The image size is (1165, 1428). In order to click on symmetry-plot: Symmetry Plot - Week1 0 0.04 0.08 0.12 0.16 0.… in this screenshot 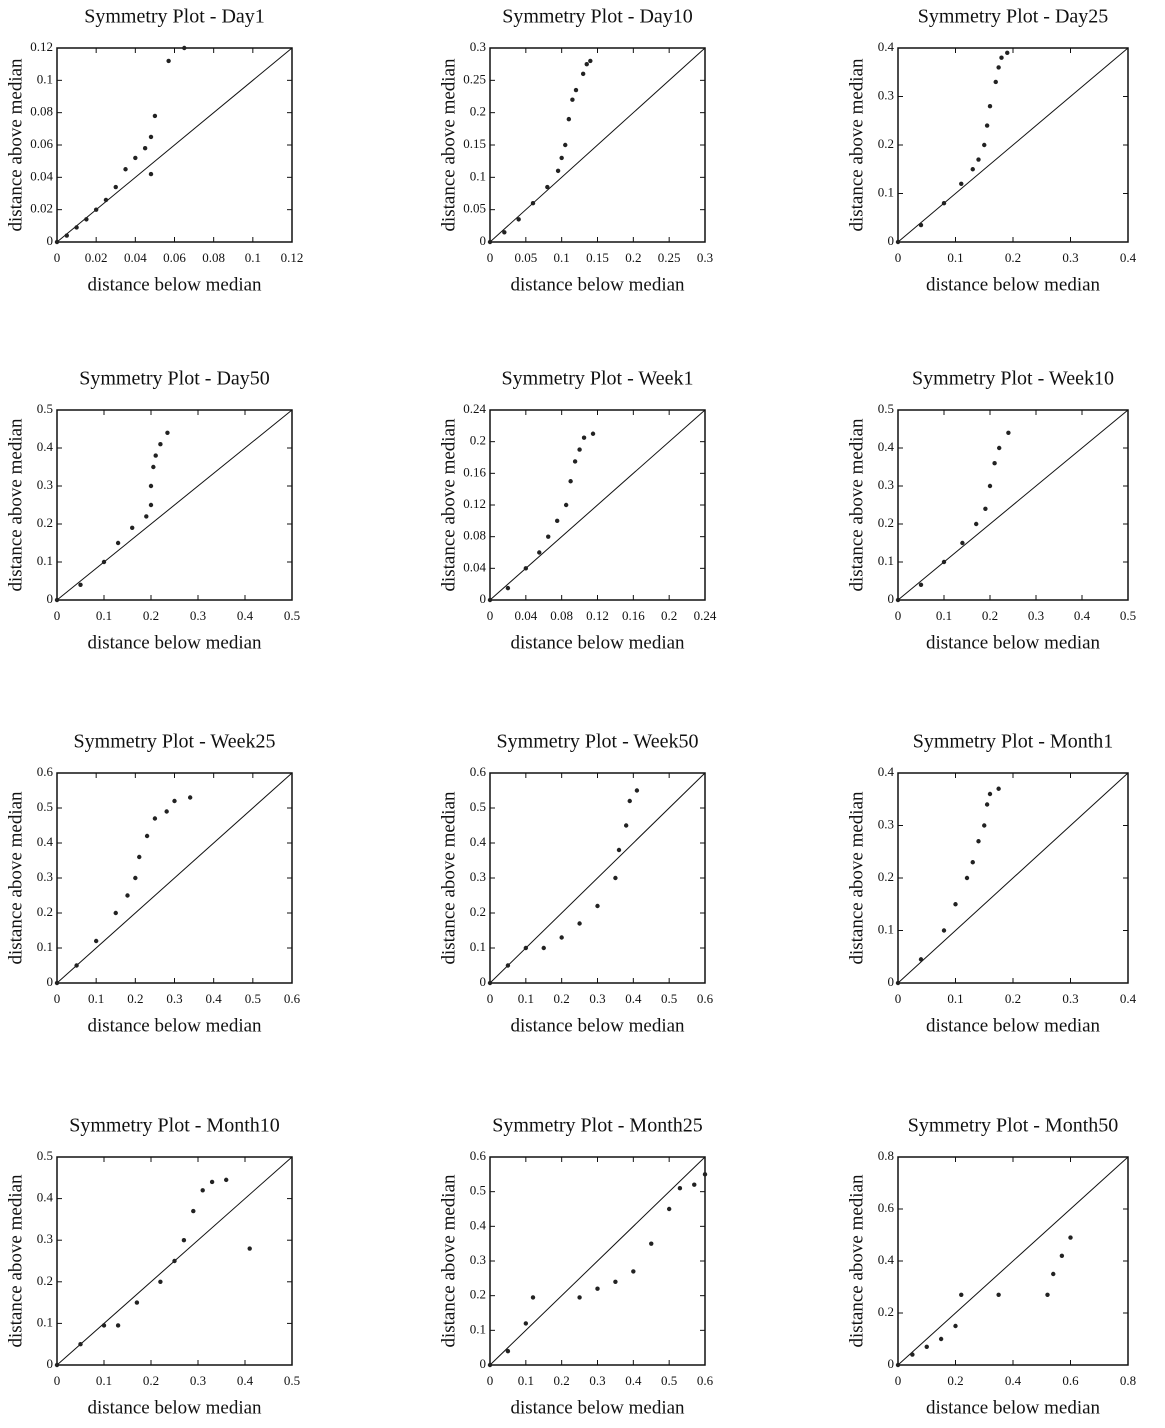, I will do `click(577, 511)`.